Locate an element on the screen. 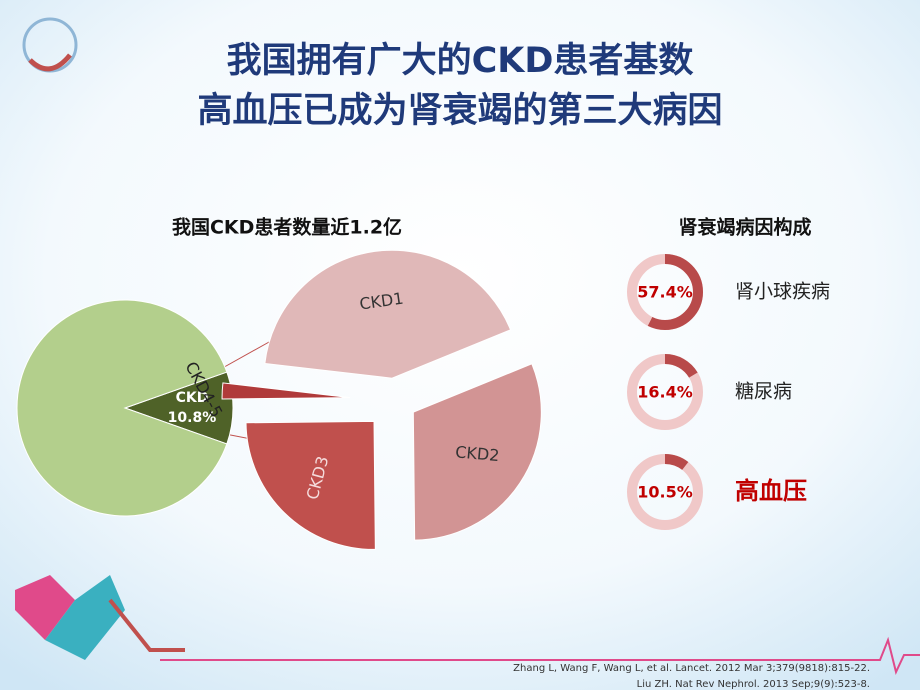 This screenshot has height=690, width=920. logo is located at coordinates (50, 45).